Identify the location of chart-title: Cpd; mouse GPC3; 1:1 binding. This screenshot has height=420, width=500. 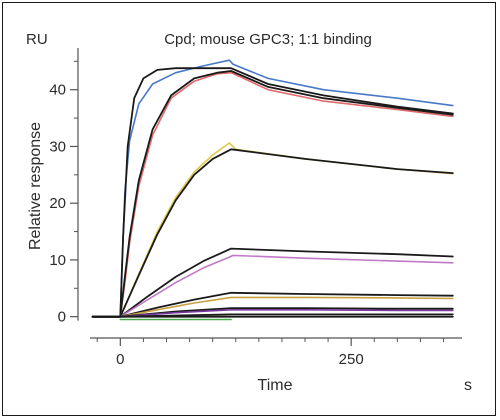
(268, 39).